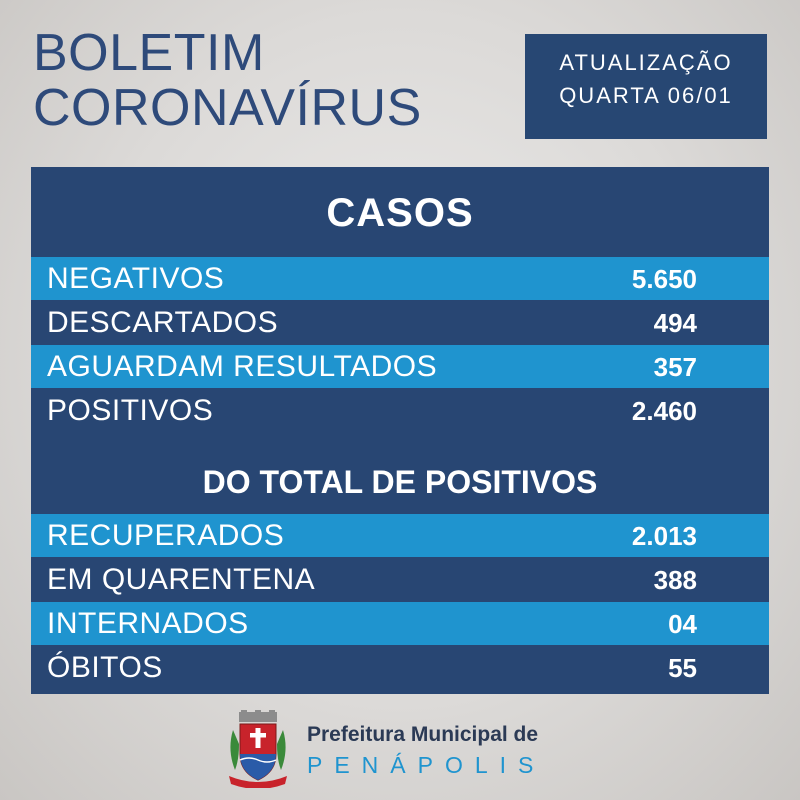 The image size is (800, 800). What do you see at coordinates (400, 278) in the screenshot?
I see `row-negativos: NEGATIVOS 5.650` at bounding box center [400, 278].